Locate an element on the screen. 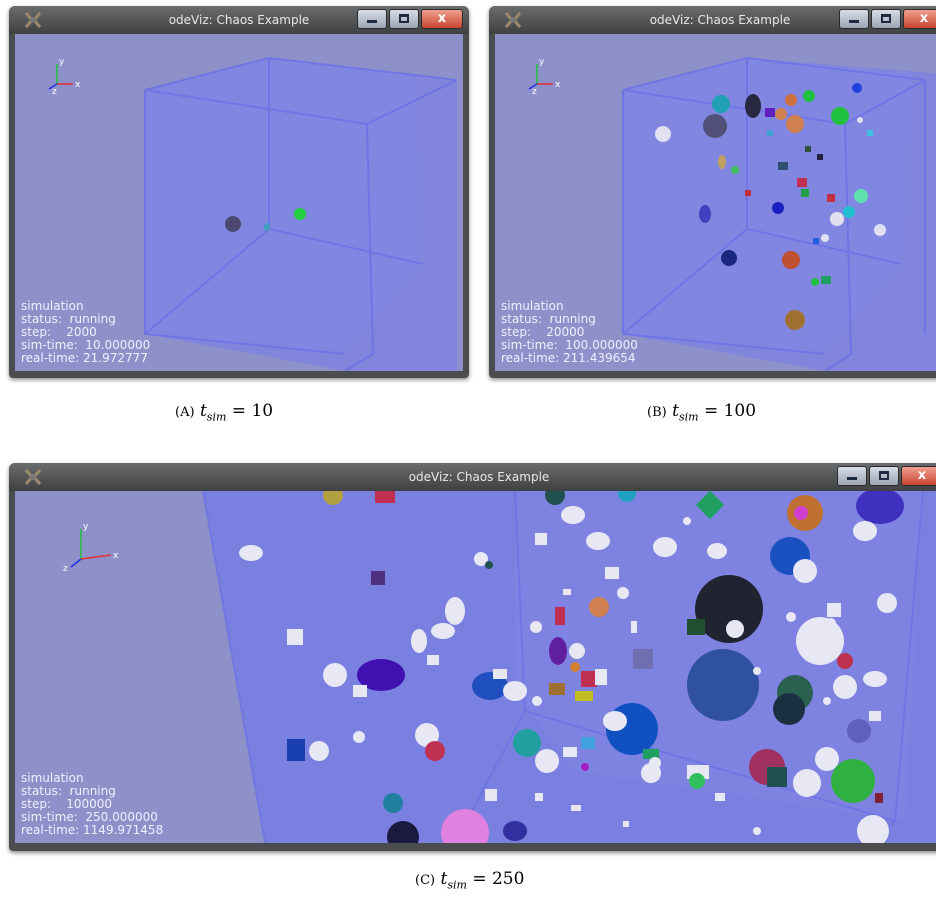 The height and width of the screenshot is (899, 936). caption-b: (B) tsim = 100 is located at coordinates (701, 412).